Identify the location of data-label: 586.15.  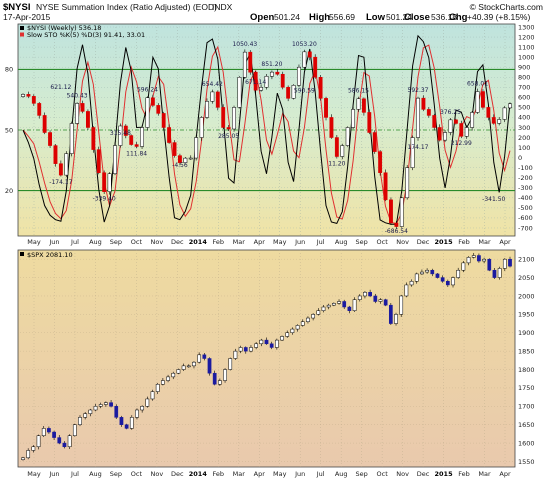
(358, 91).